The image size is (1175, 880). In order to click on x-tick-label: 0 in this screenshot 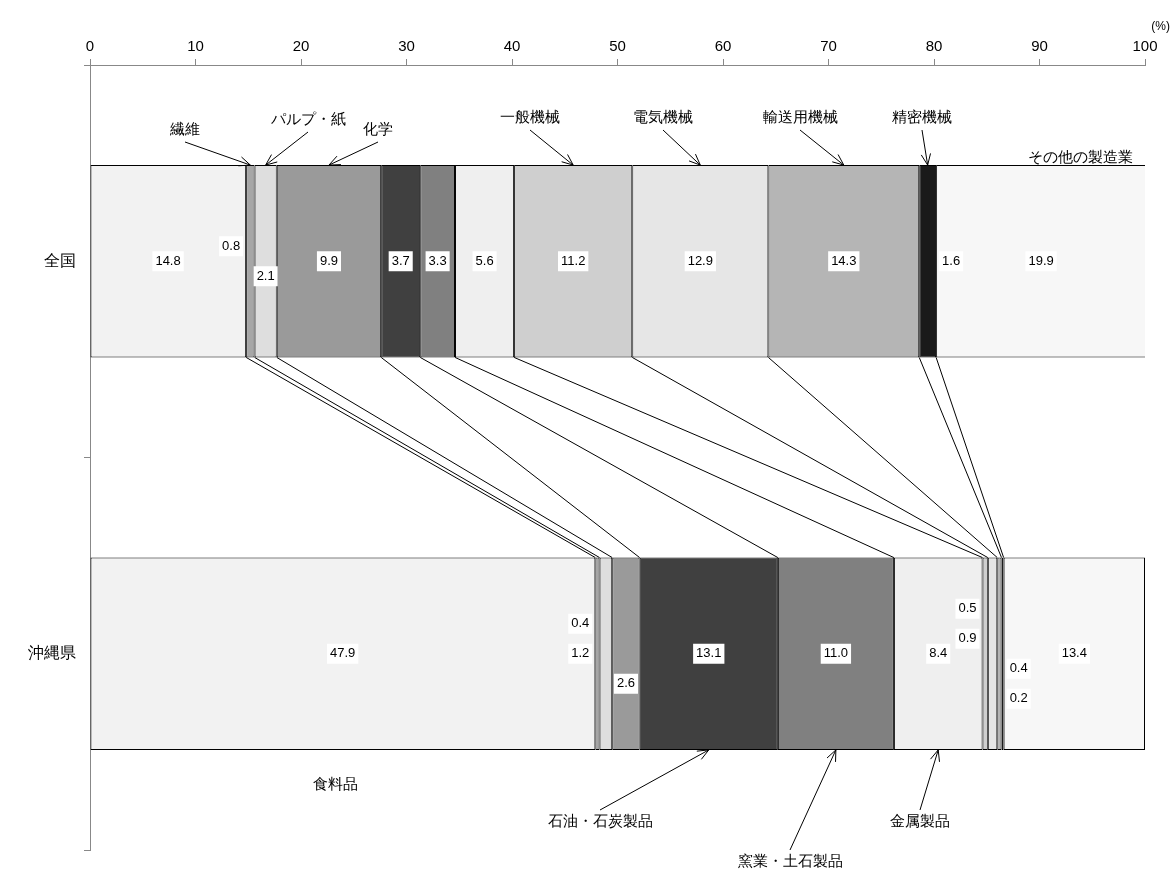, I will do `click(90, 46)`.